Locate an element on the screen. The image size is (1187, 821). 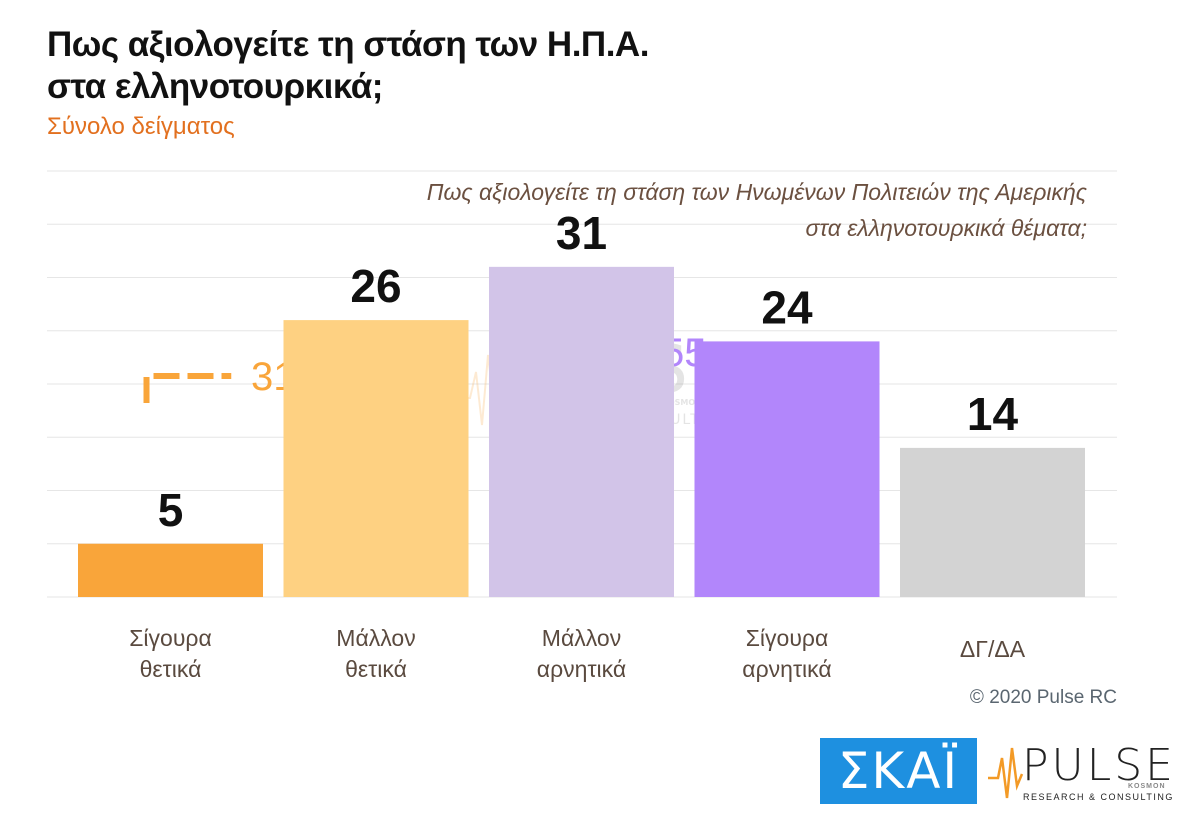
pulse-logo-icon is located at coordinates (1006, 773).